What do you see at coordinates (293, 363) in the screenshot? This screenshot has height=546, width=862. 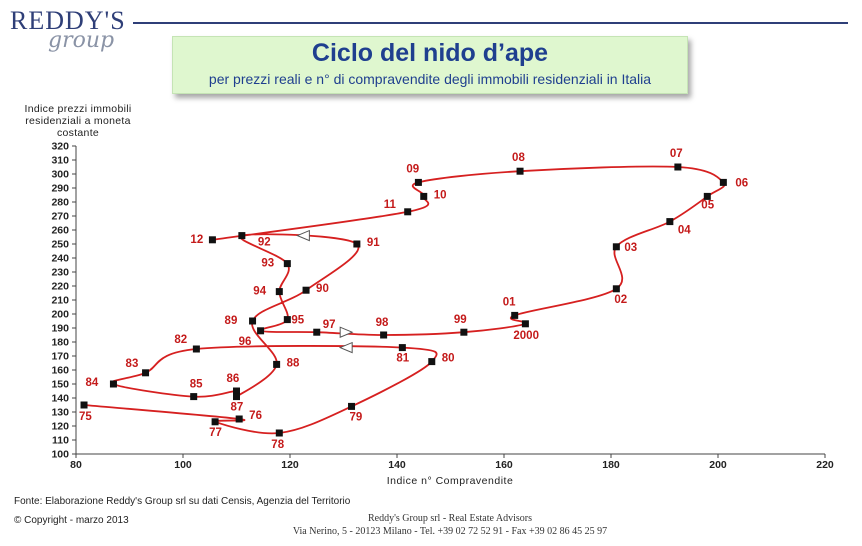 I see `data-point-label: 88` at bounding box center [293, 363].